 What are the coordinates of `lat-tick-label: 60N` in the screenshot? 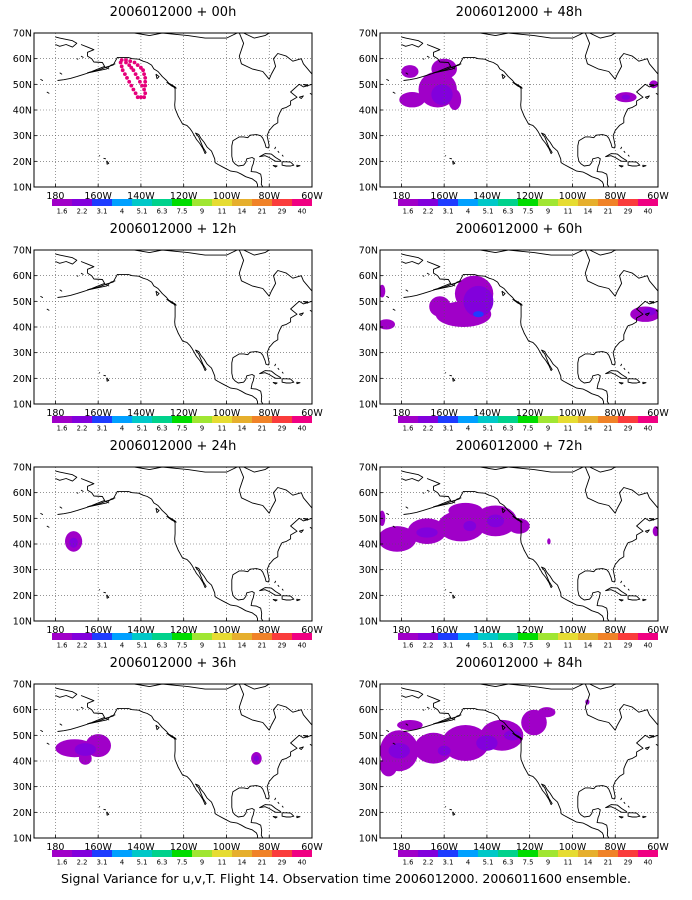 It's located at (22, 493).